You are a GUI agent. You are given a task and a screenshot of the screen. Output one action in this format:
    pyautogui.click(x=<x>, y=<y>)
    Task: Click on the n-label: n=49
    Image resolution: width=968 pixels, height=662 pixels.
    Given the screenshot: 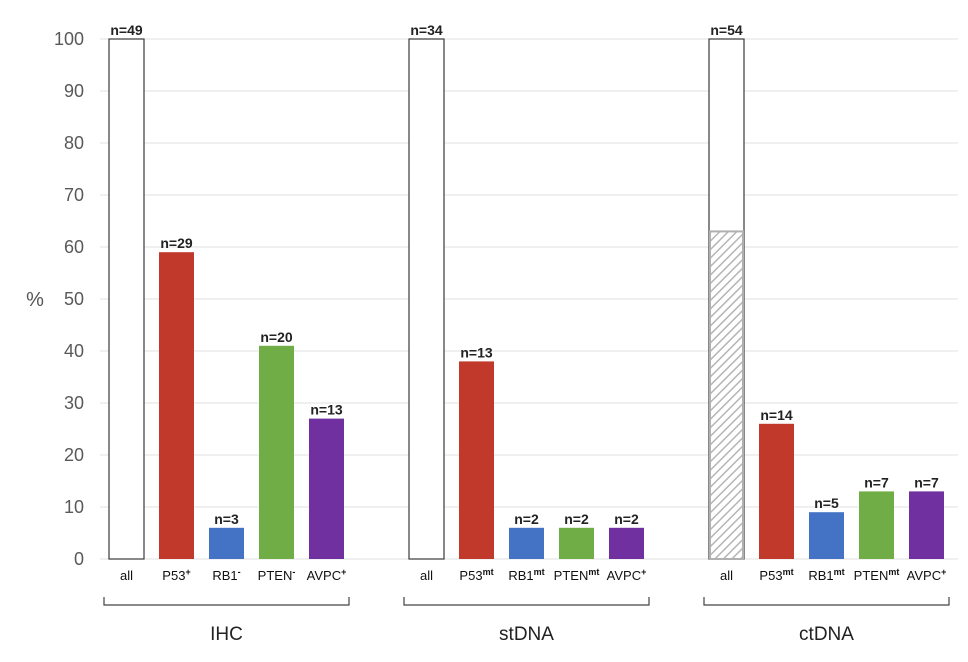 What is the action you would take?
    pyautogui.click(x=126, y=30)
    